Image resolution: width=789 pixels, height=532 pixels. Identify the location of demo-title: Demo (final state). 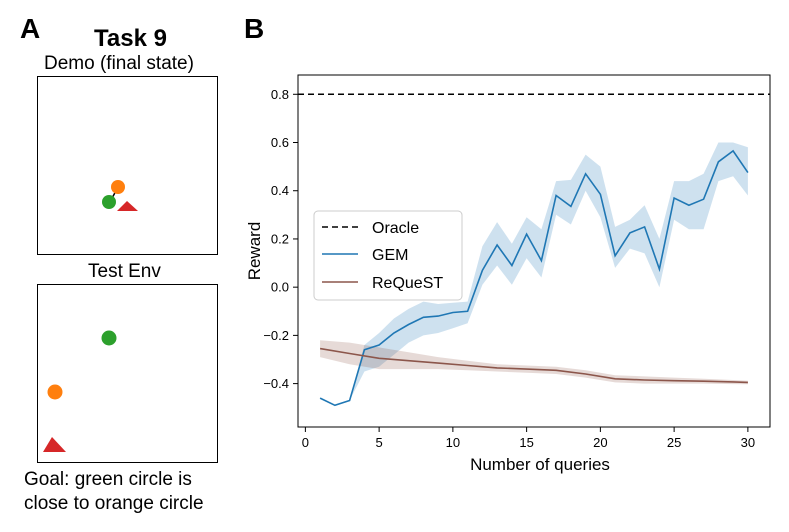
(119, 63).